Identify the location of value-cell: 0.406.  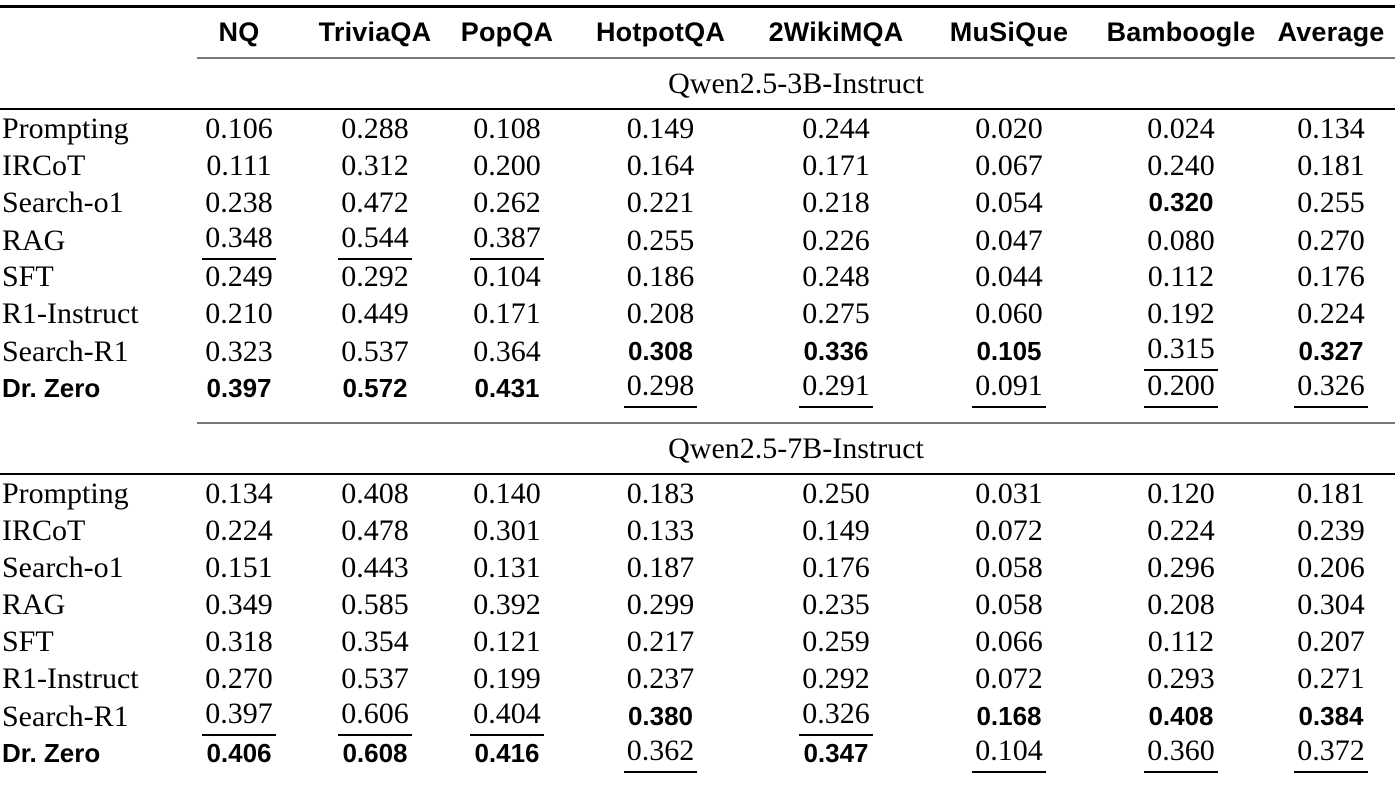
(239, 753).